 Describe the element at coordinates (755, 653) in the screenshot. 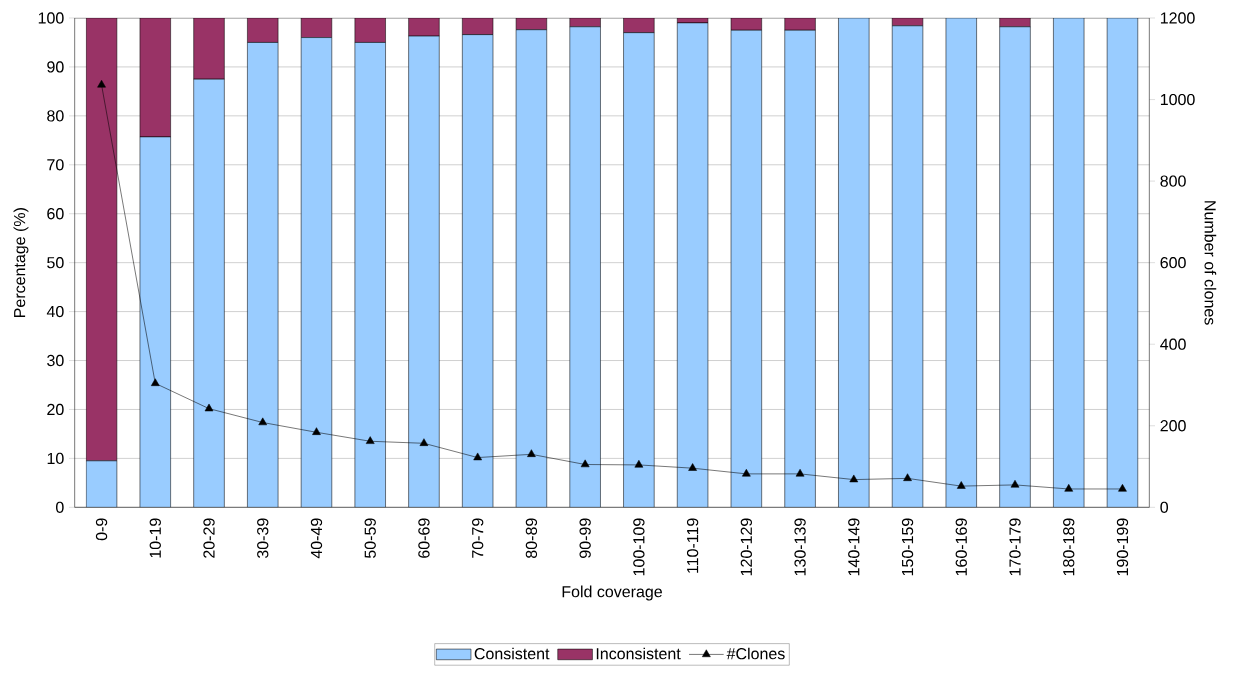

I see `legend-label: #Clones` at that location.